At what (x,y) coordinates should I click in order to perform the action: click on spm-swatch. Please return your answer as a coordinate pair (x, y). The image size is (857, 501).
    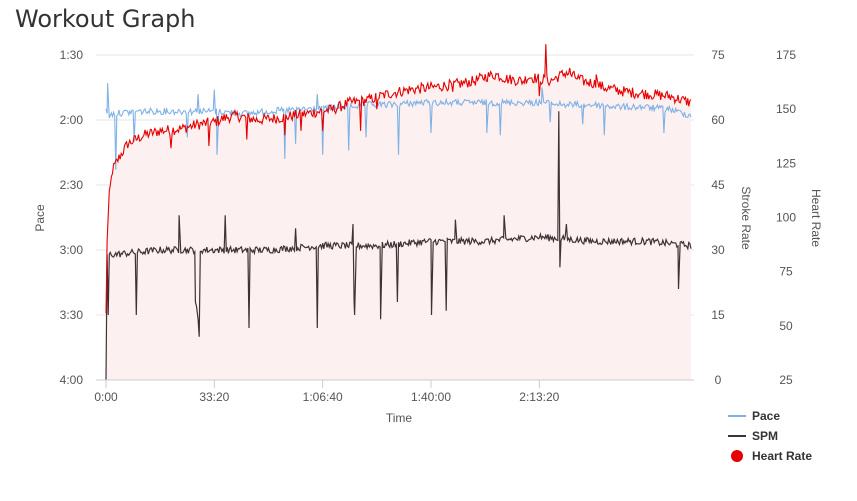
    Looking at the image, I should click on (737, 436).